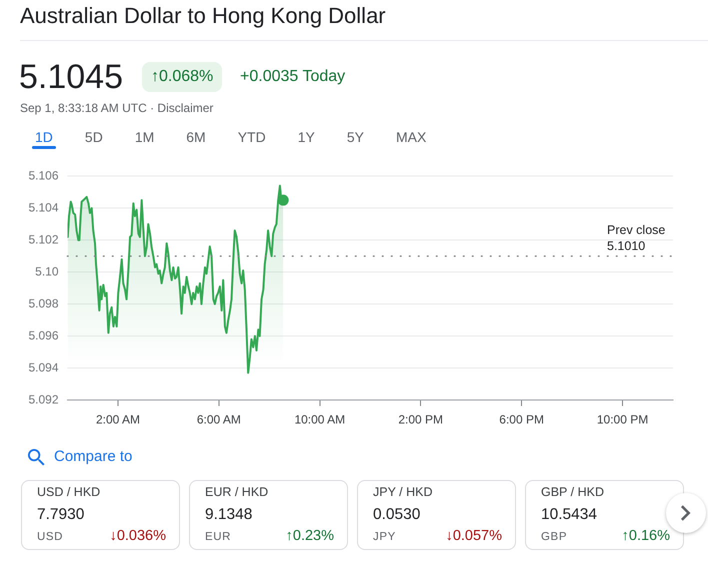  Describe the element at coordinates (411, 137) in the screenshot. I see `text: MAX` at that location.